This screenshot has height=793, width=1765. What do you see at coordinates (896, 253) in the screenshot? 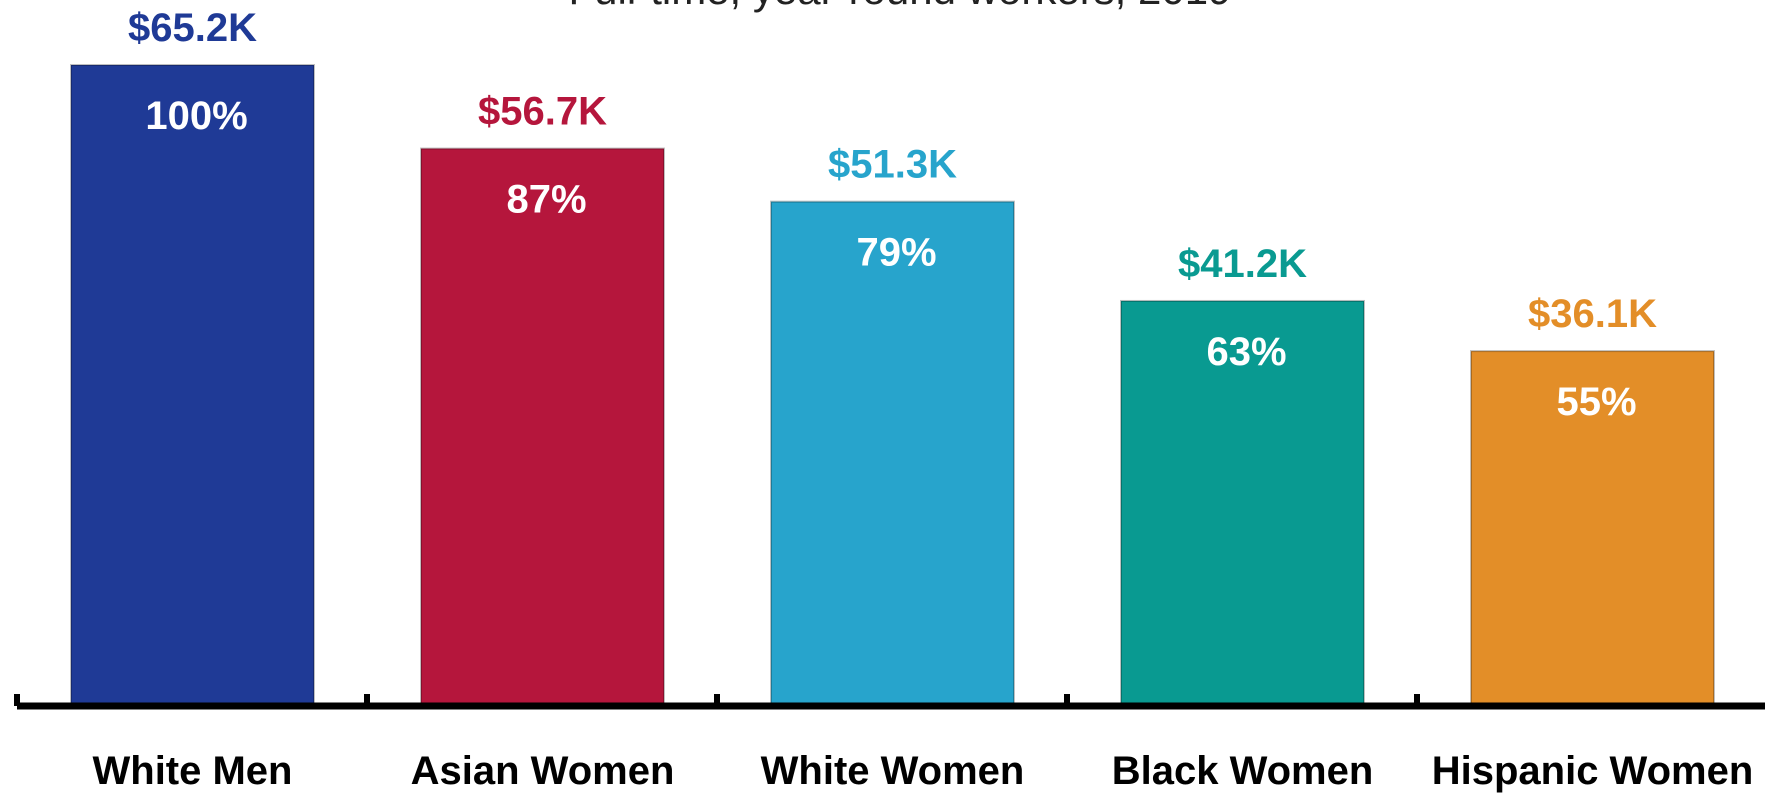
I see `share-label: 79%` at bounding box center [896, 253].